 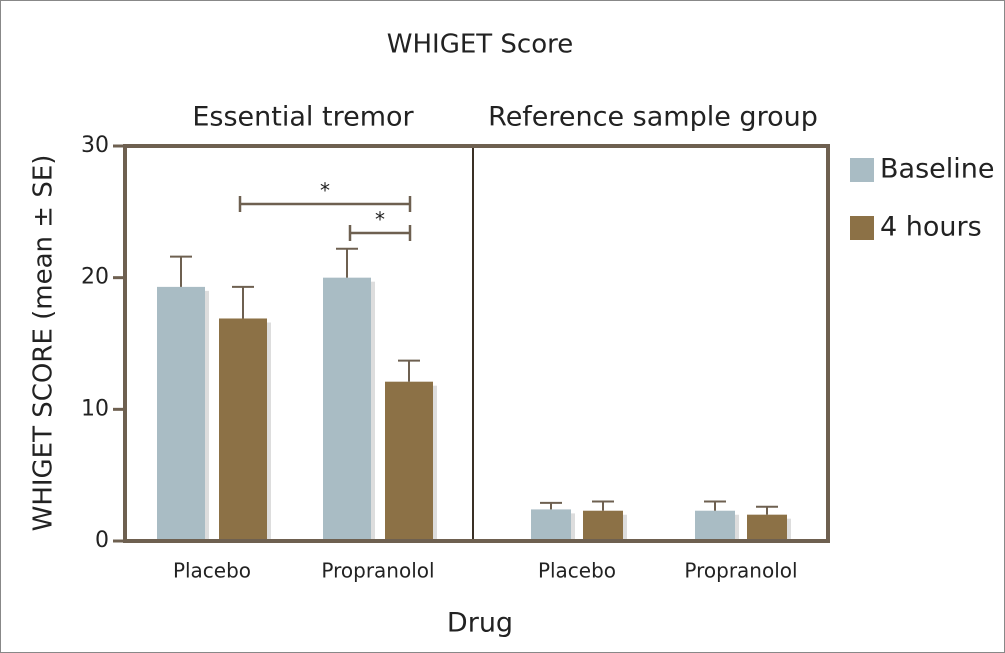 I want to click on x-axis-label: Drug, so click(x=480, y=623).